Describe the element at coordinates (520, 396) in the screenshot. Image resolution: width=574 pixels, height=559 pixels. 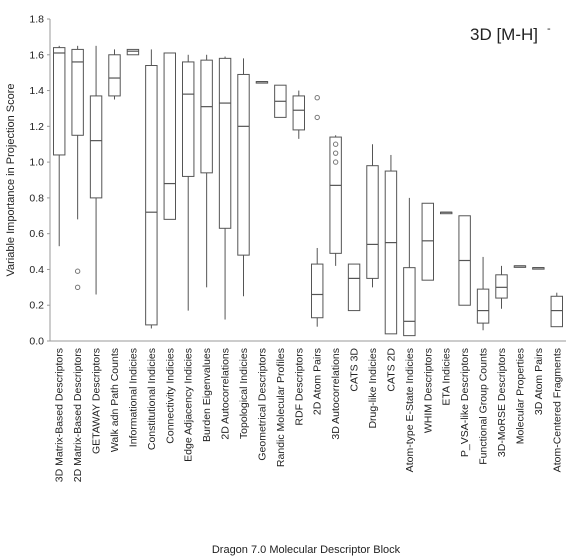
I see `x-category-label: Molecular Properties` at that location.